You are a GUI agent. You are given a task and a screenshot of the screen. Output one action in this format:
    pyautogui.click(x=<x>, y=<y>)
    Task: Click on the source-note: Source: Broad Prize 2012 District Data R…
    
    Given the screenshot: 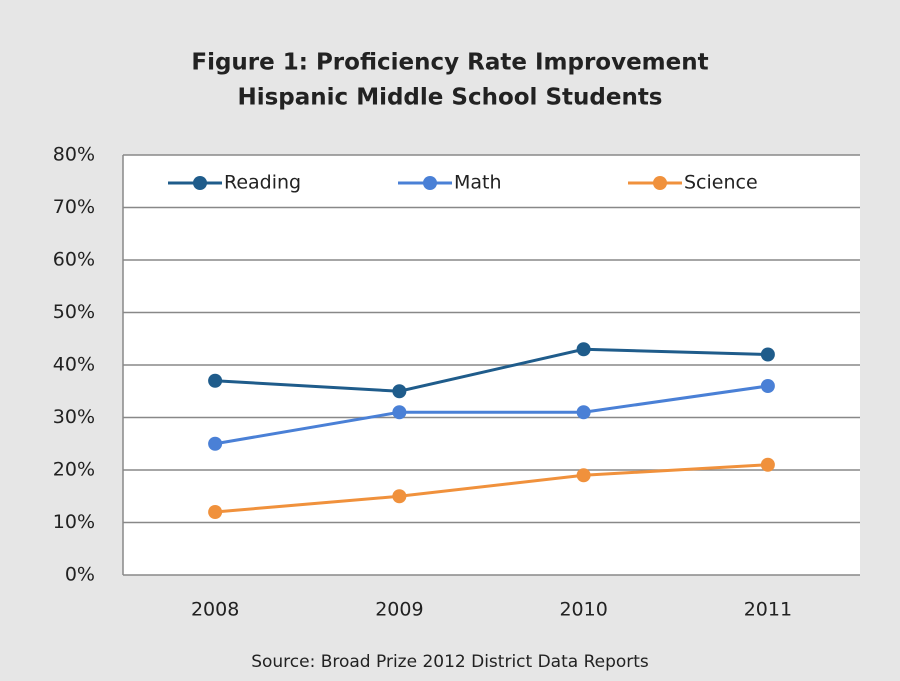 What is the action you would take?
    pyautogui.click(x=450, y=662)
    